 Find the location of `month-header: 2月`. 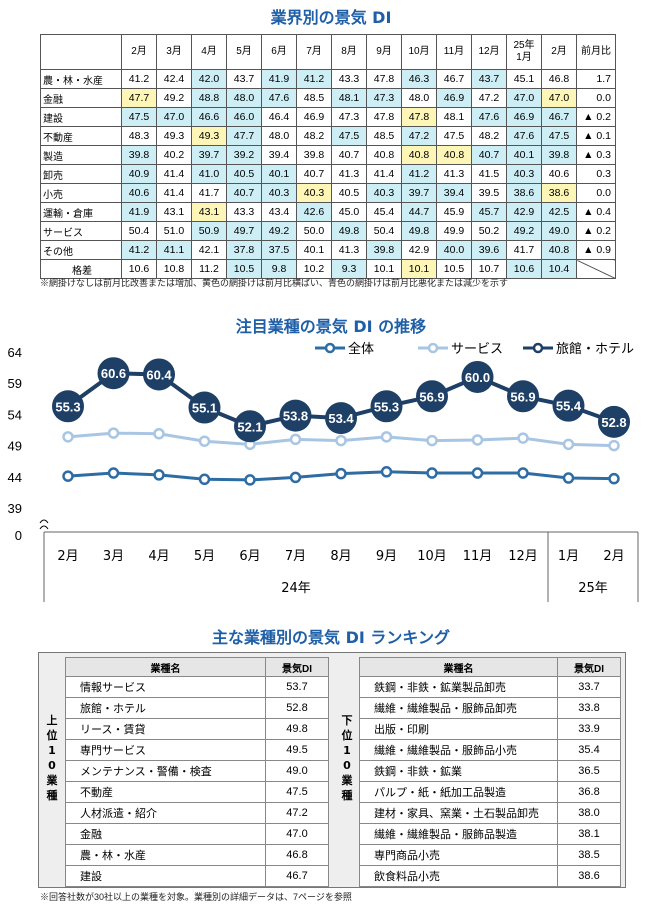

month-header: 2月 is located at coordinates (559, 52).